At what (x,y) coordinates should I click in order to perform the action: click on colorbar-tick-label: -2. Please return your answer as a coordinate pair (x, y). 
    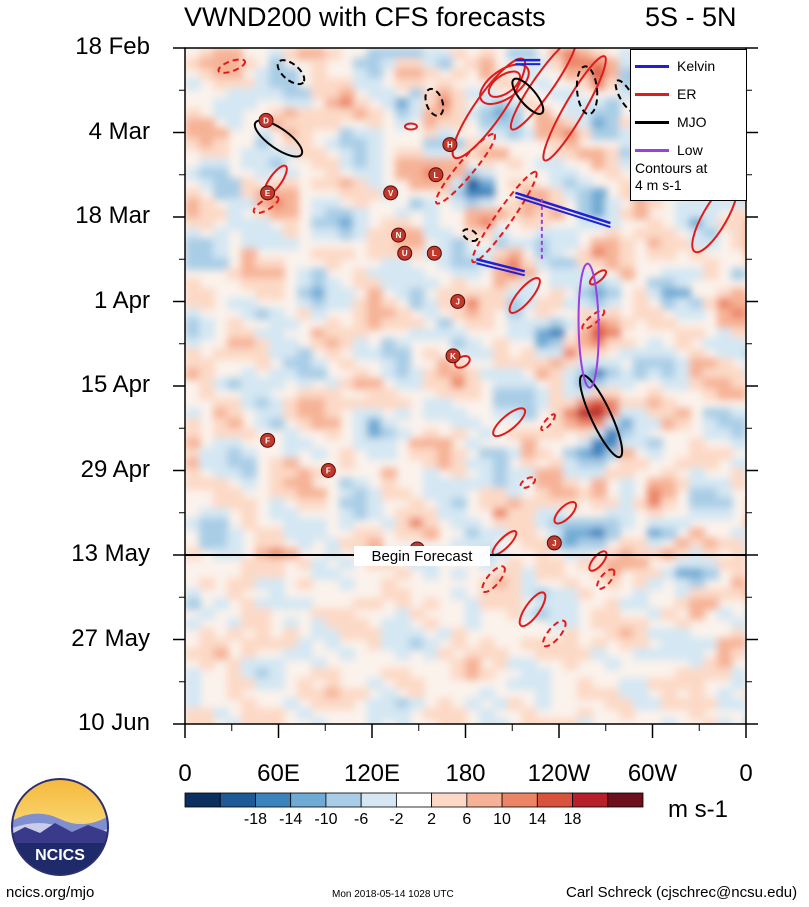
    Looking at the image, I should click on (396, 819).